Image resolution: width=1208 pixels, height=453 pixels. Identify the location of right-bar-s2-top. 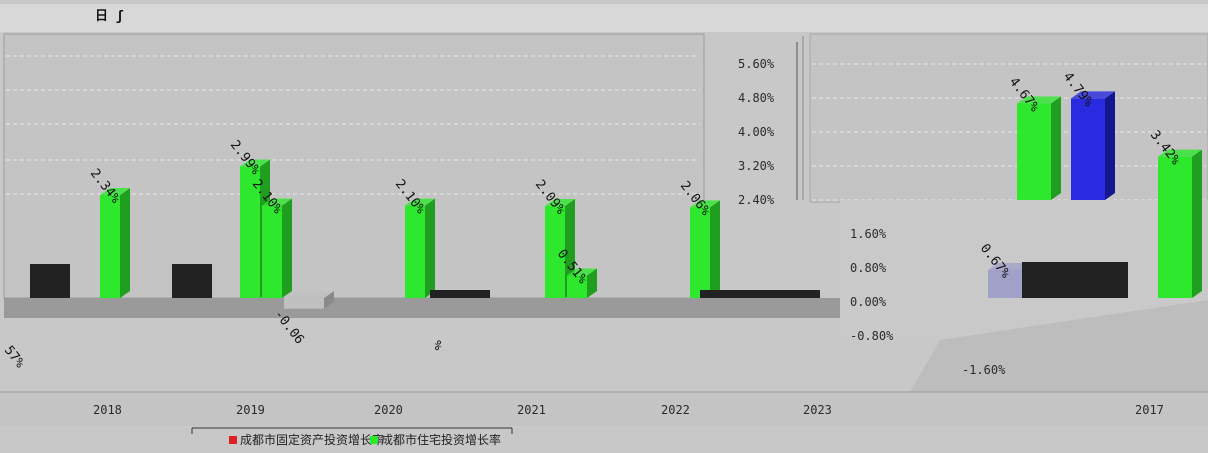
(1180, 153).